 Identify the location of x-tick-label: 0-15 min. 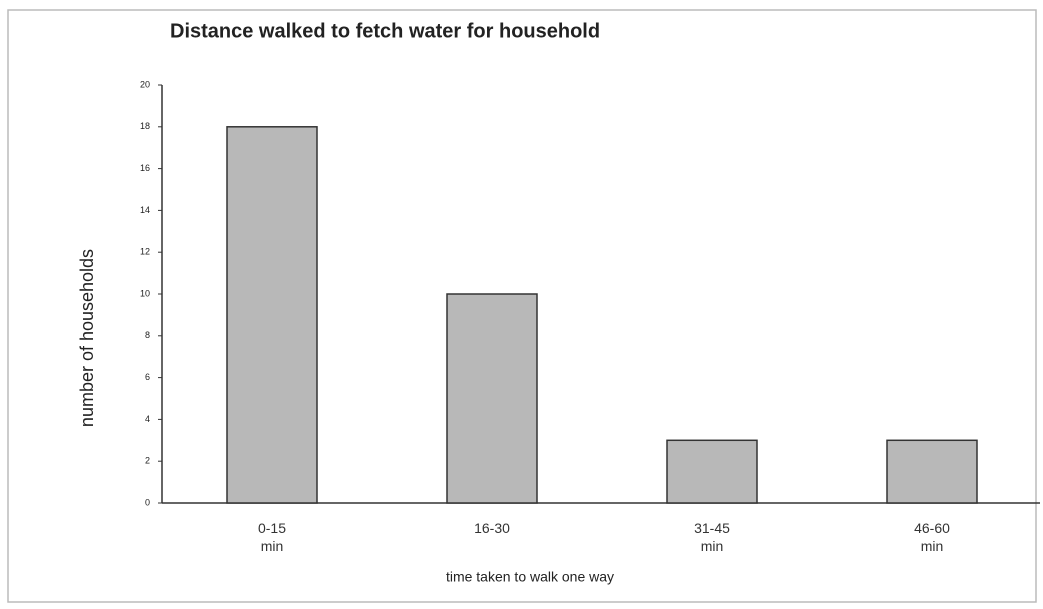
(272, 537).